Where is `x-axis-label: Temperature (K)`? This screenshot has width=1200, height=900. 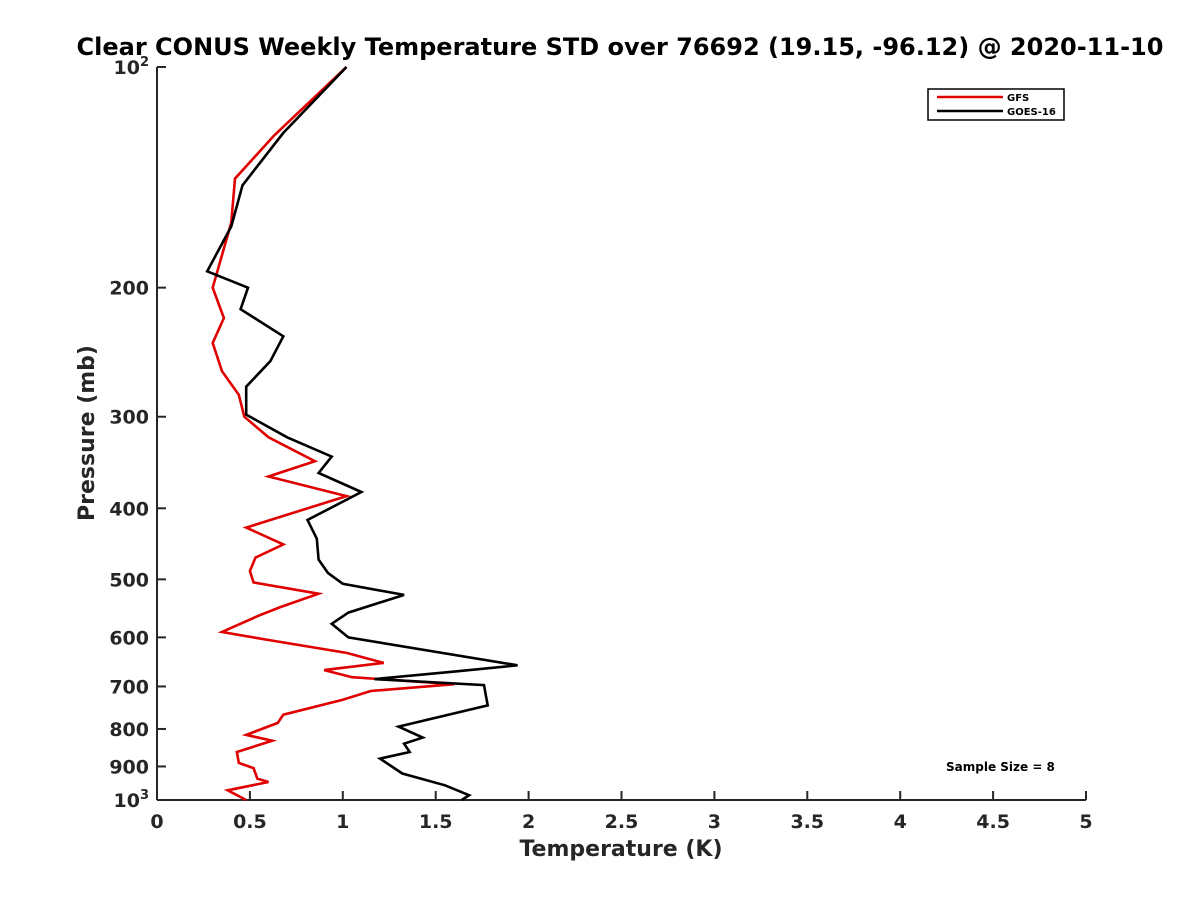
x-axis-label: Temperature (K) is located at coordinates (620, 849).